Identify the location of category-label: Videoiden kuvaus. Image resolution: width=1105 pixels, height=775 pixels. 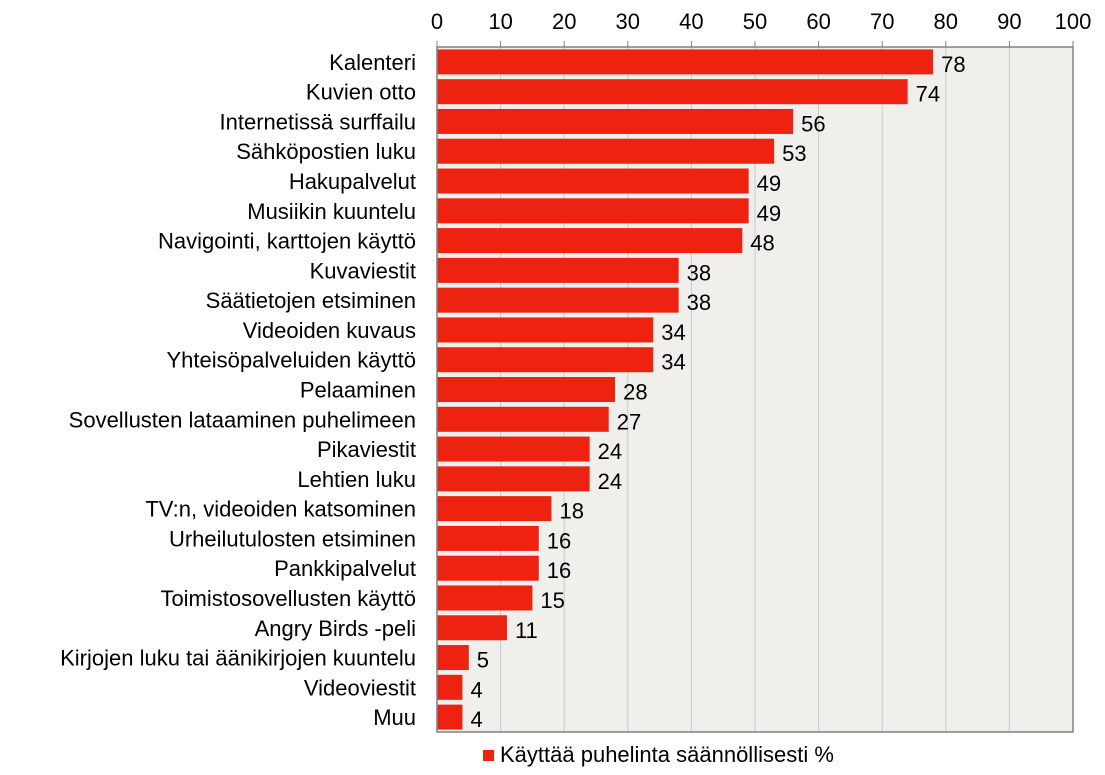
(329, 330).